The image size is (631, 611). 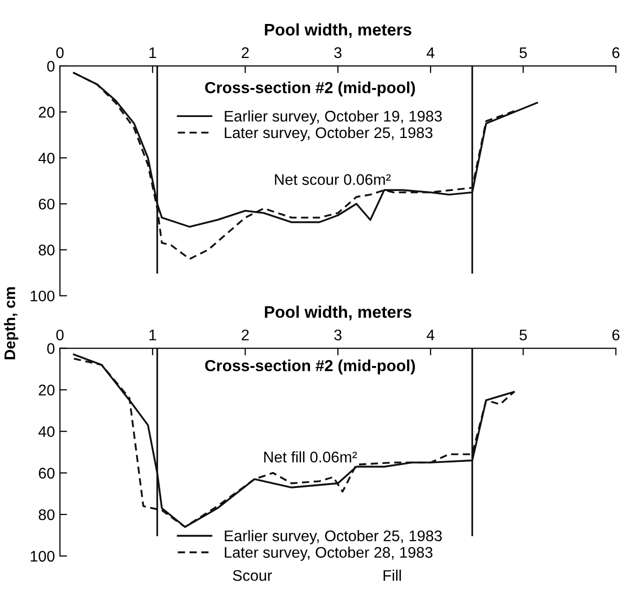 What do you see at coordinates (333, 117) in the screenshot?
I see `legend-label: Earlier survey, October 19, 1983` at bounding box center [333, 117].